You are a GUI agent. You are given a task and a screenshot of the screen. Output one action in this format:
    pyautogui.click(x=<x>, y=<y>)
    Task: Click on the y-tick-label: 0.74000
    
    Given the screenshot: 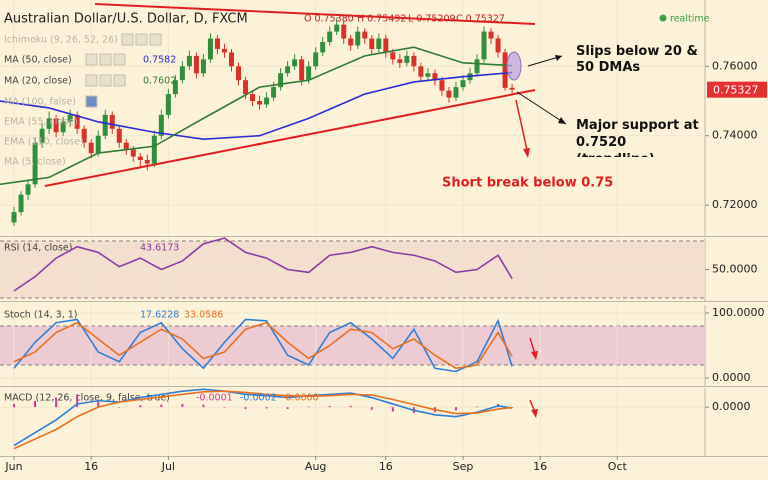 What is the action you would take?
    pyautogui.click(x=735, y=135)
    